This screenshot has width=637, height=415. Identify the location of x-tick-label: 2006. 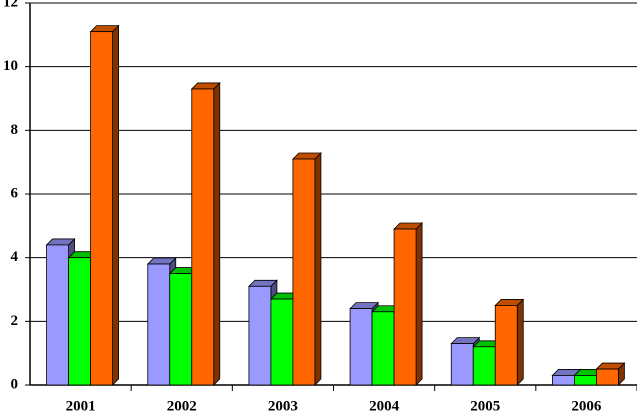
(586, 406).